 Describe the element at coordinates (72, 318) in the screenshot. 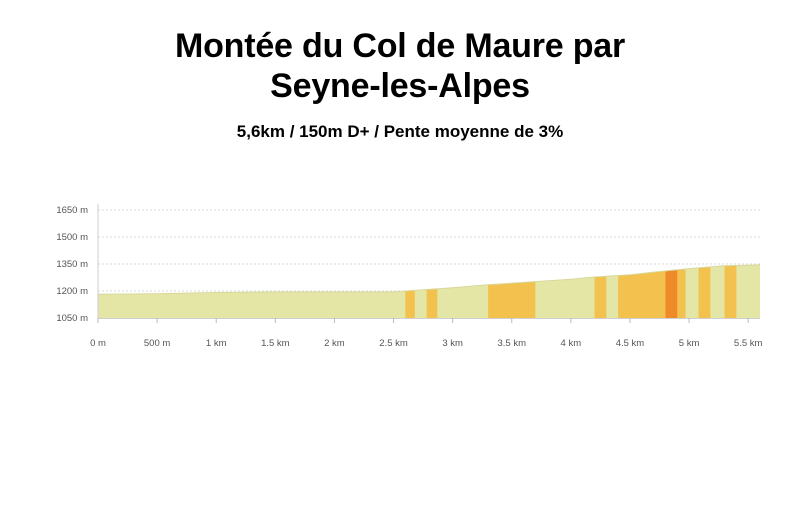

I see `y-tick-label: 1050 m` at that location.